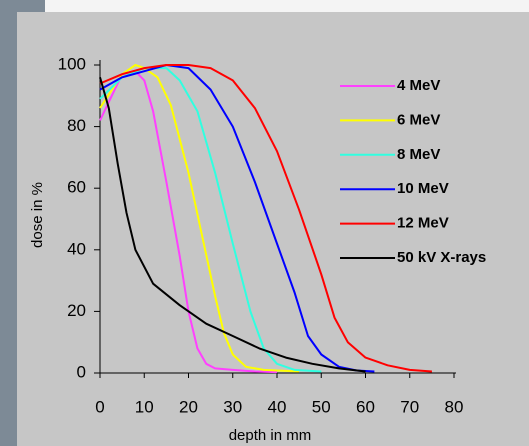 This screenshot has height=446, width=529. What do you see at coordinates (409, 406) in the screenshot?
I see `x-tick-label: 70` at bounding box center [409, 406].